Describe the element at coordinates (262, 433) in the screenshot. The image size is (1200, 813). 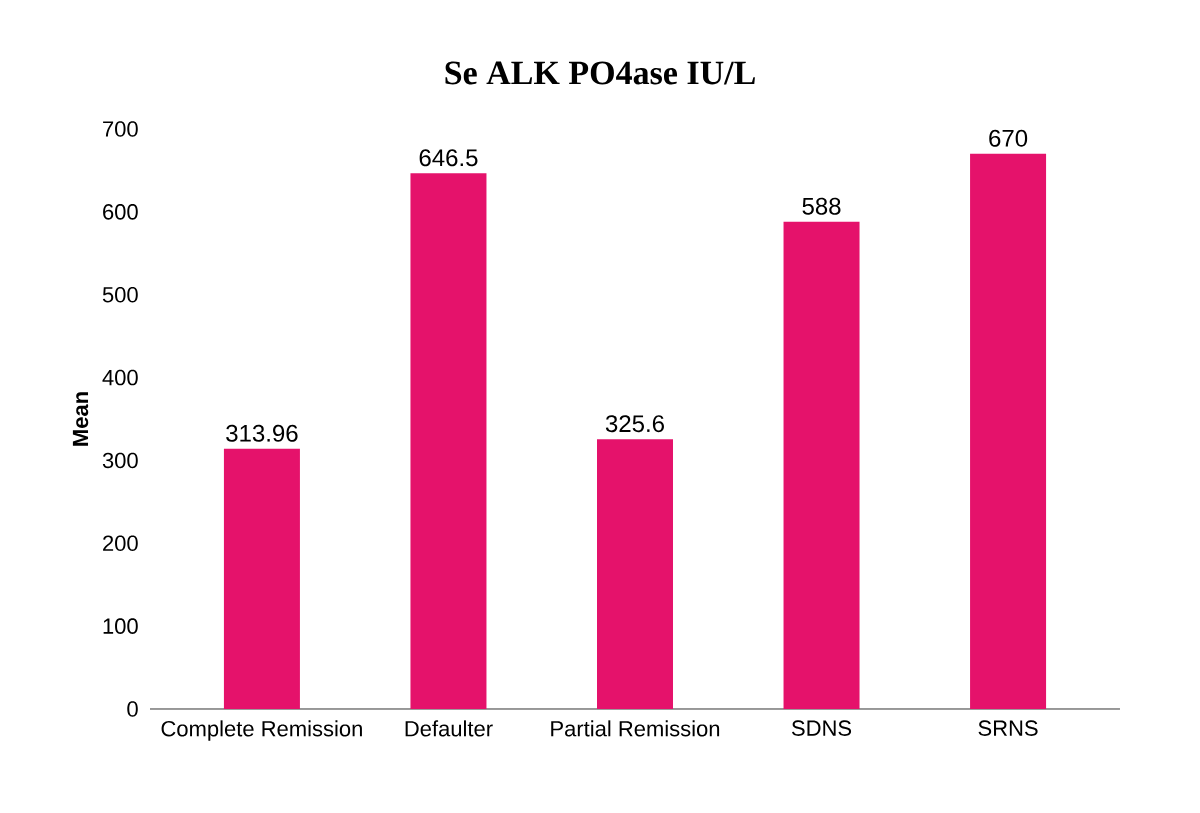
I see `data-label: 313.96` at that location.